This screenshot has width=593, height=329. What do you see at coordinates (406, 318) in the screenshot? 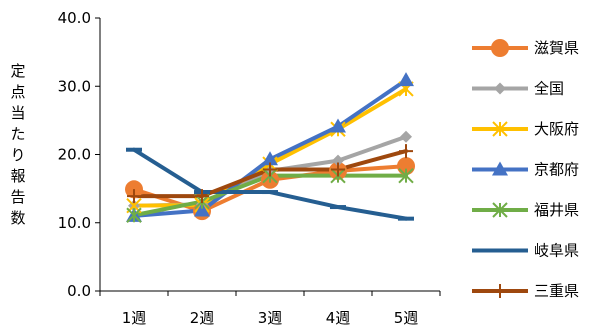
I see `x-tick-label: 5週` at bounding box center [406, 318].